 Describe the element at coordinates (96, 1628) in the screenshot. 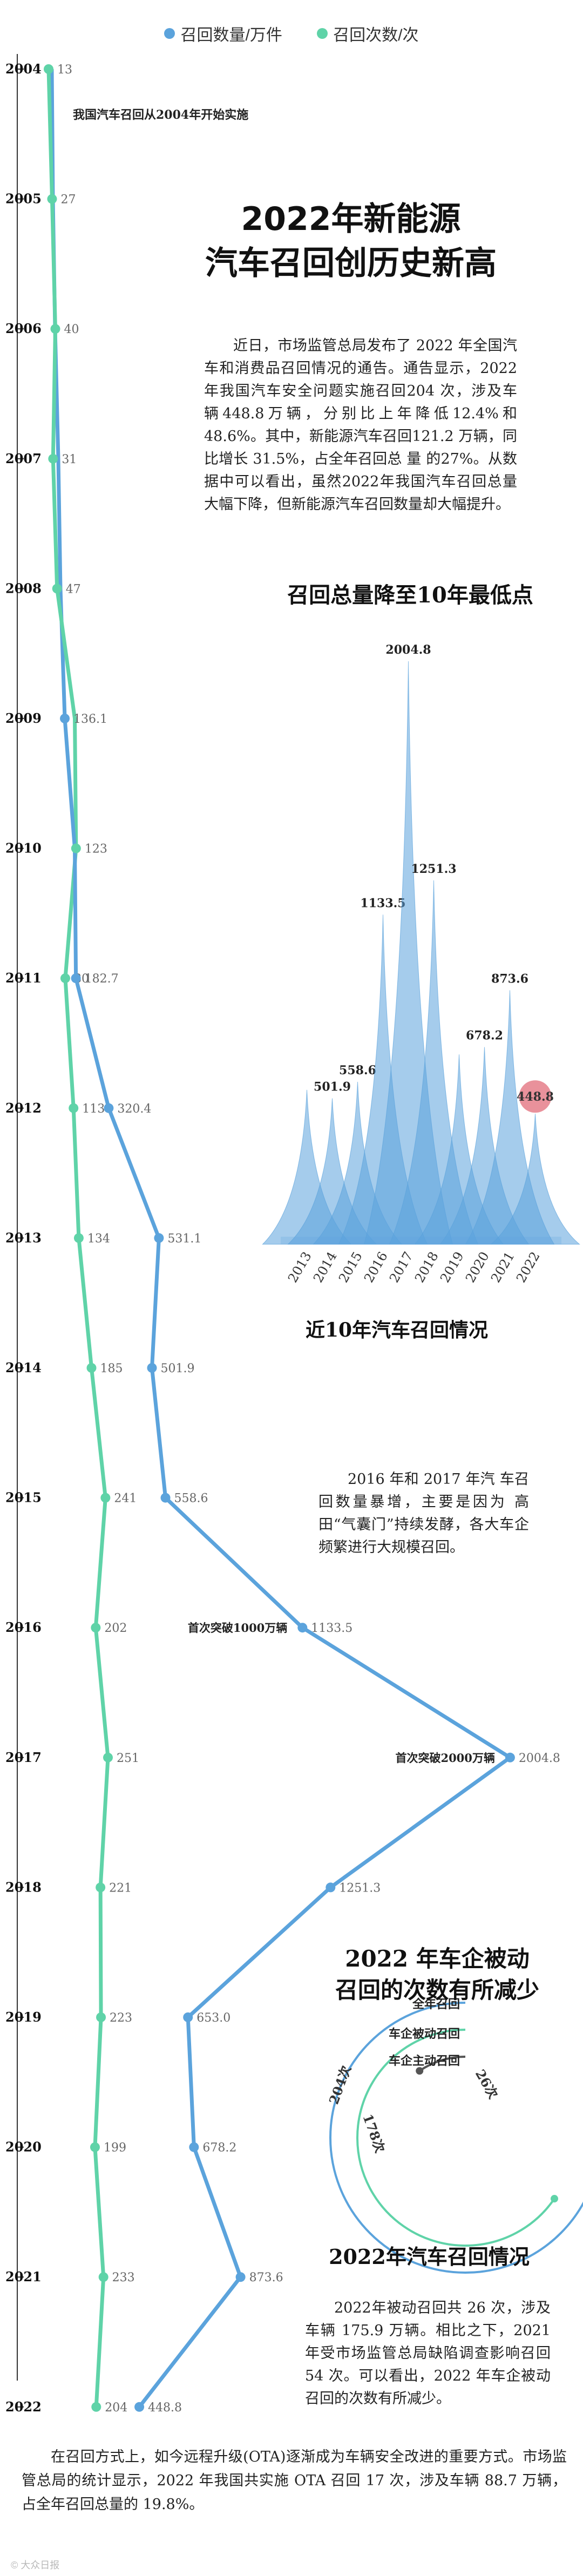

I see `count-point-2016` at that location.